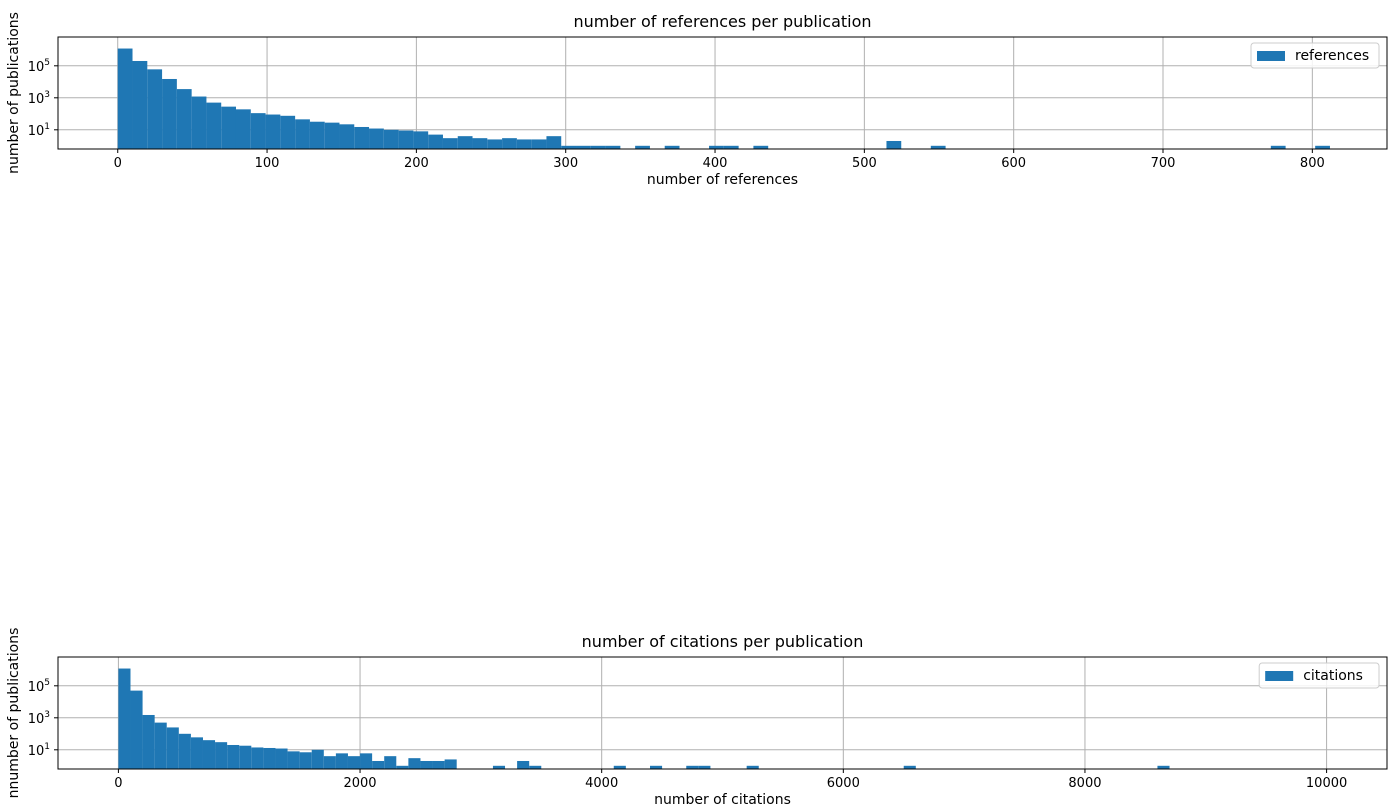  Describe the element at coordinates (715, 163) in the screenshot. I see `x-tick-label: 400` at that location.